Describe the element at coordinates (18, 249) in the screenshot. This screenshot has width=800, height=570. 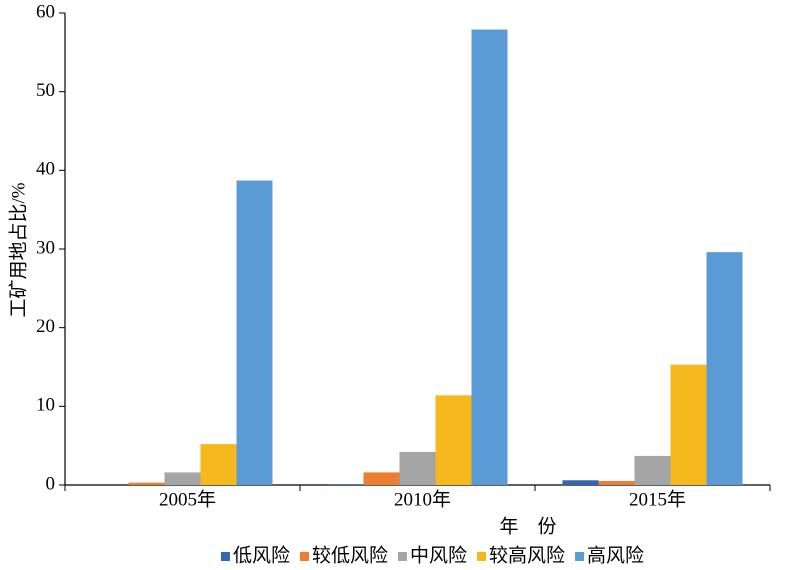
I see `y-axis-label: 工矿用地占比/%` at that location.